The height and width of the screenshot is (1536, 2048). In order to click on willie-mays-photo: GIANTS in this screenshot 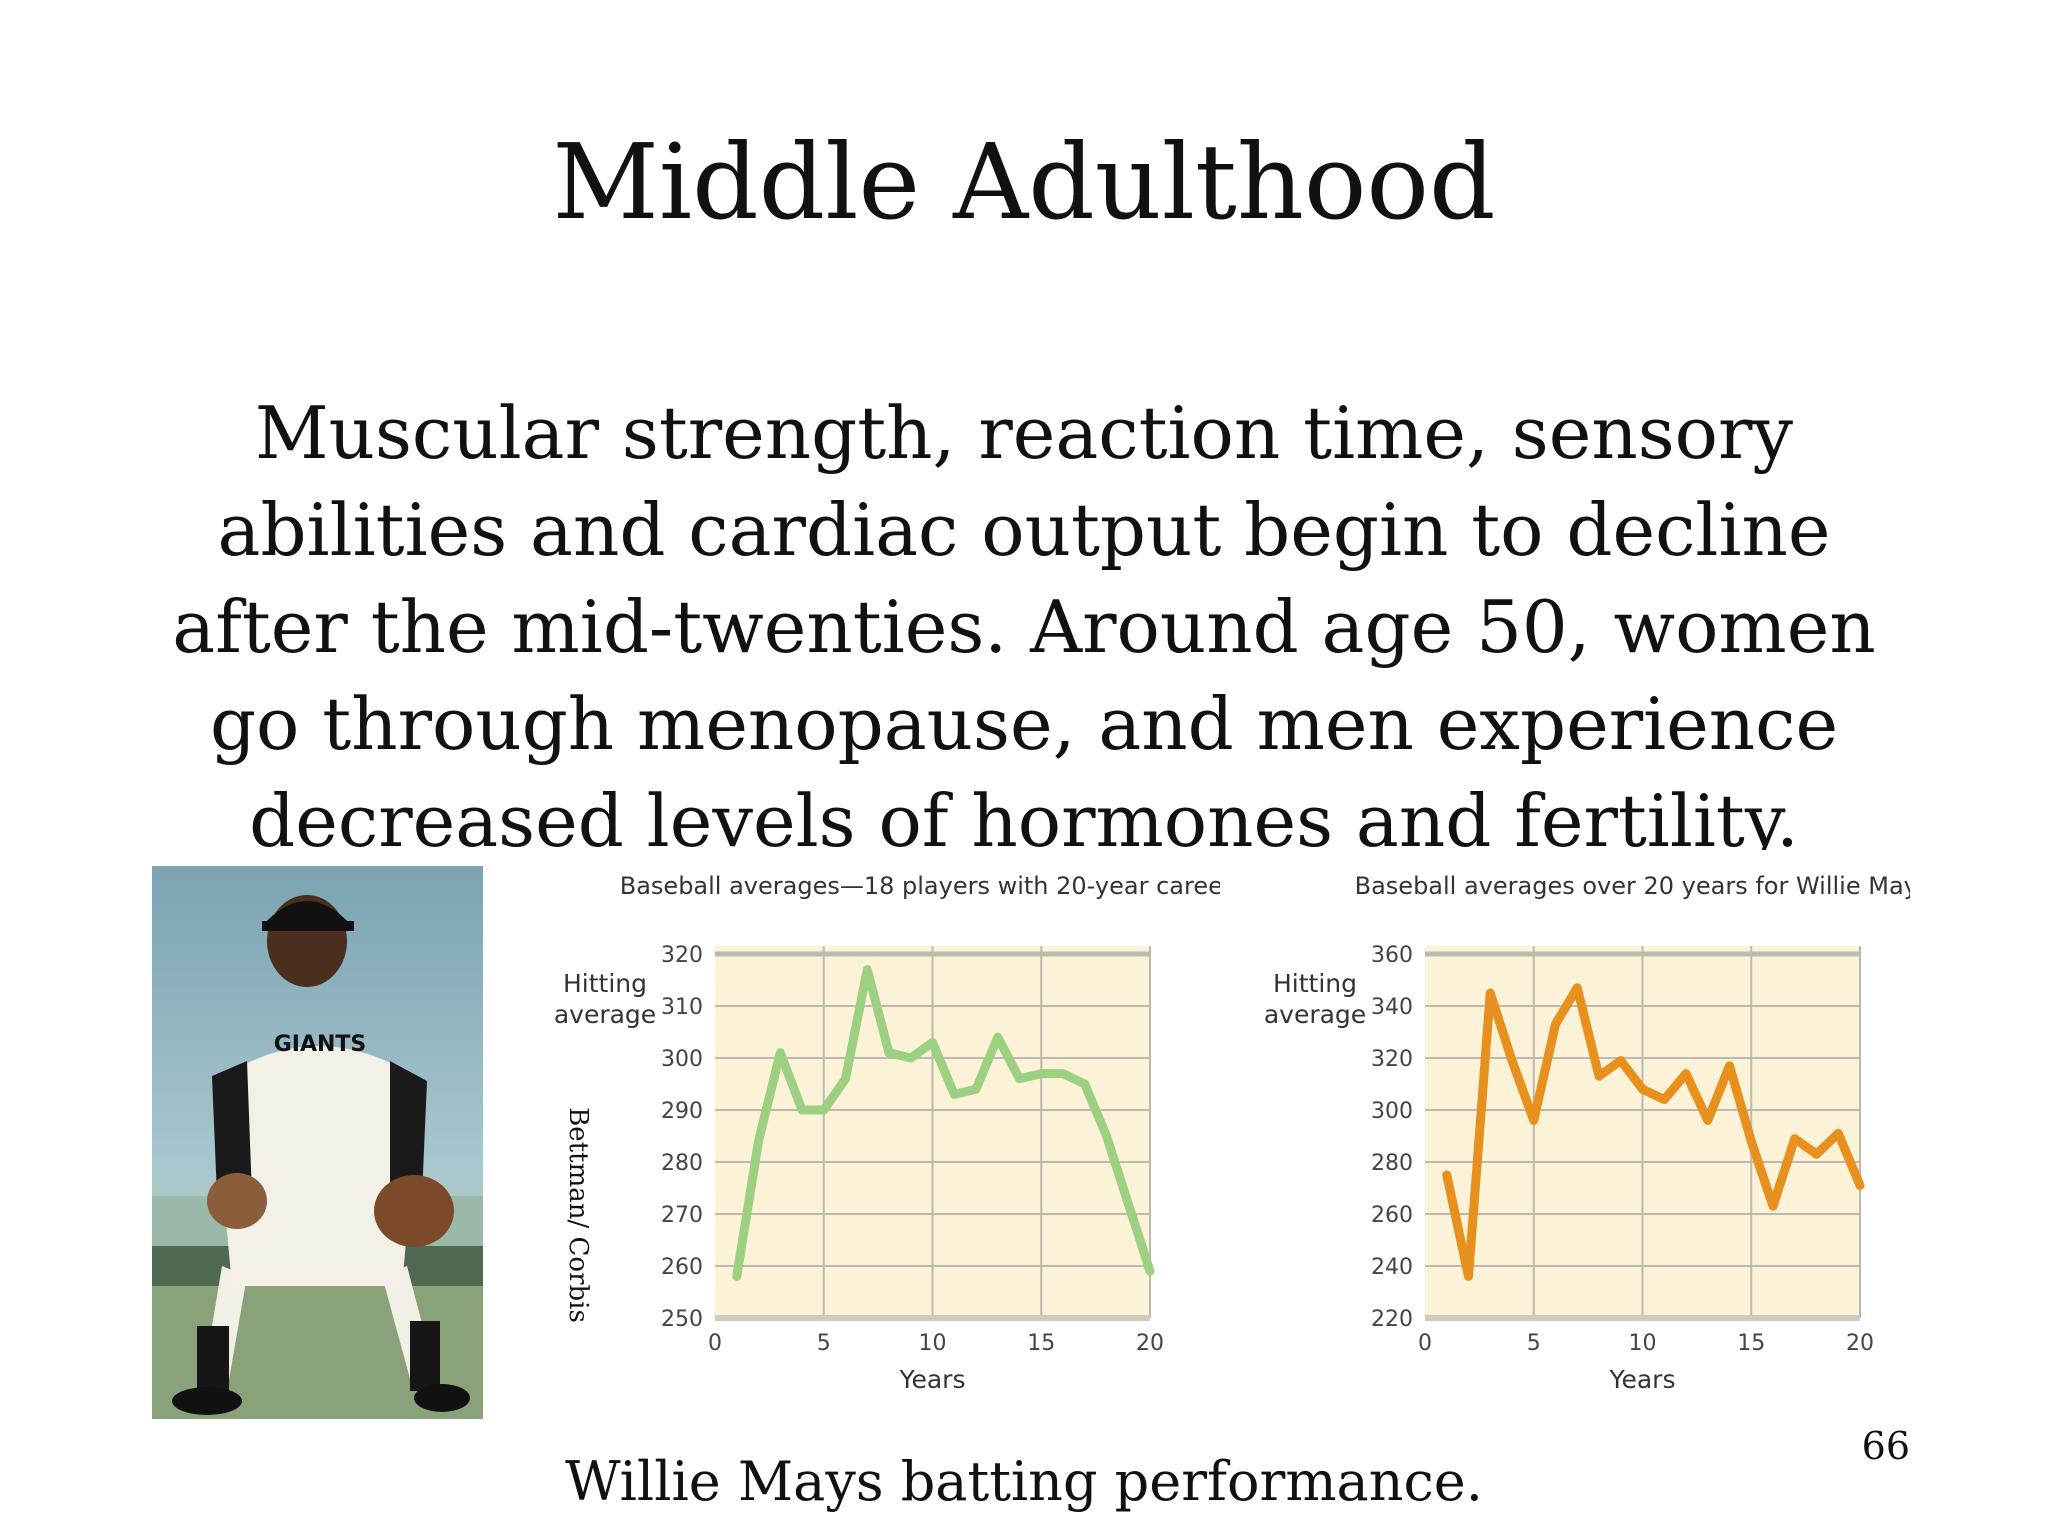, I will do `click(317, 1142)`.